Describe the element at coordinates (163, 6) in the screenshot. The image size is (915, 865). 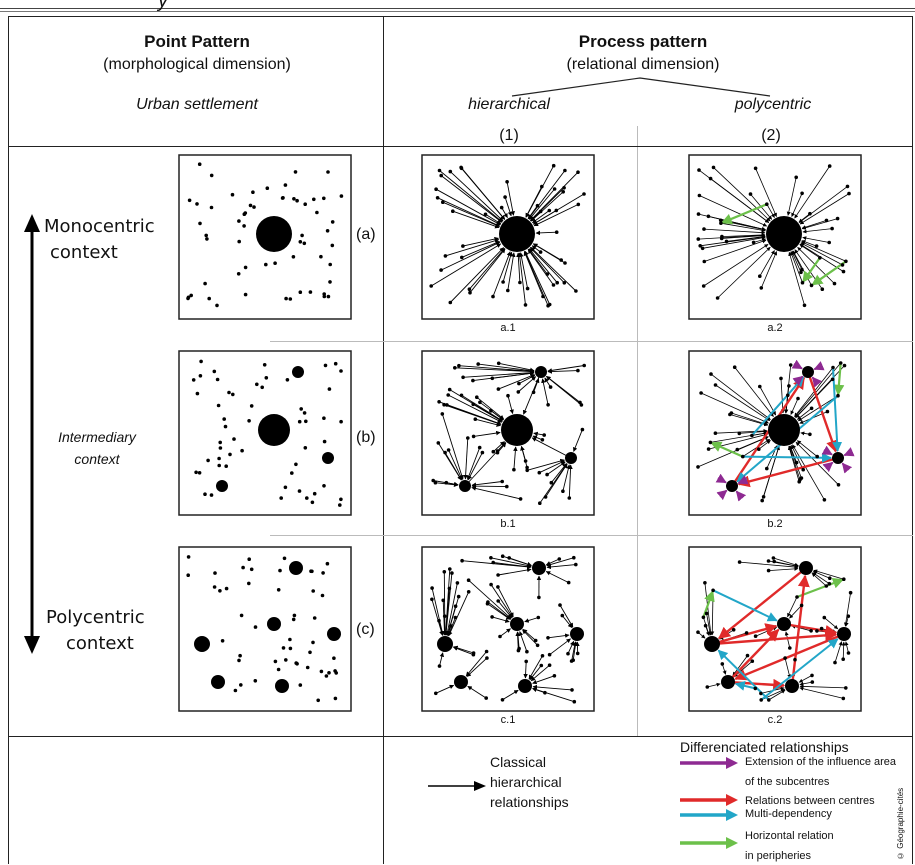
I see `top-cut-text: y` at that location.